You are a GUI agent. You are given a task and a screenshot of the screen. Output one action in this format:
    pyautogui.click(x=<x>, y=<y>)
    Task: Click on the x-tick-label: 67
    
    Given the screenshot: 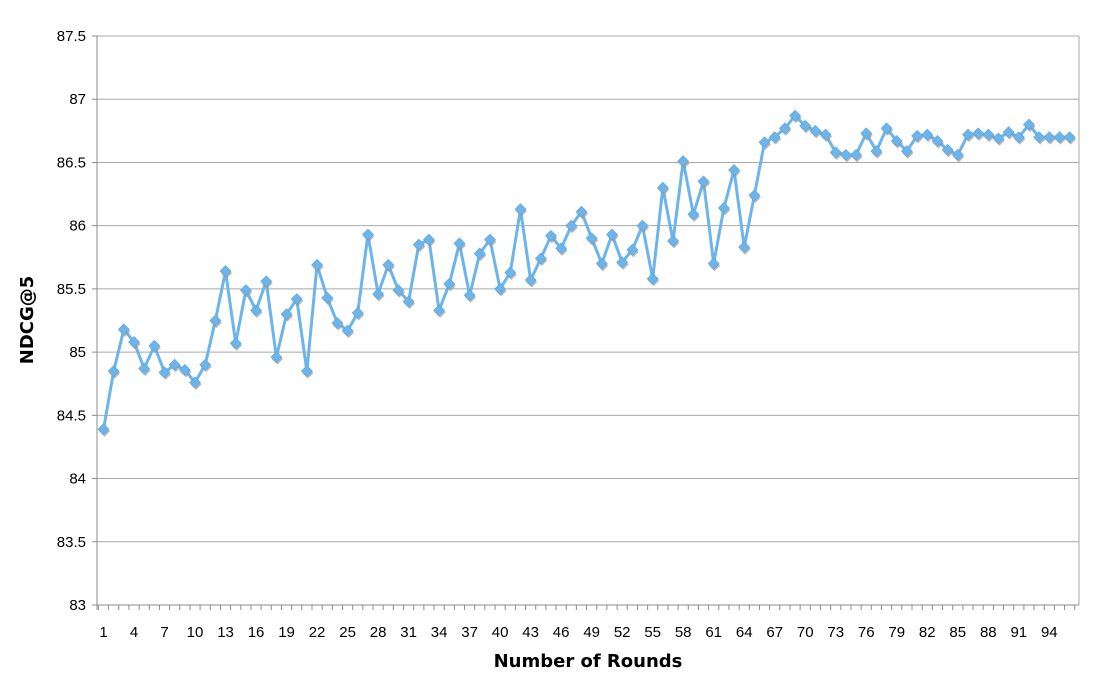 What is the action you would take?
    pyautogui.click(x=774, y=632)
    